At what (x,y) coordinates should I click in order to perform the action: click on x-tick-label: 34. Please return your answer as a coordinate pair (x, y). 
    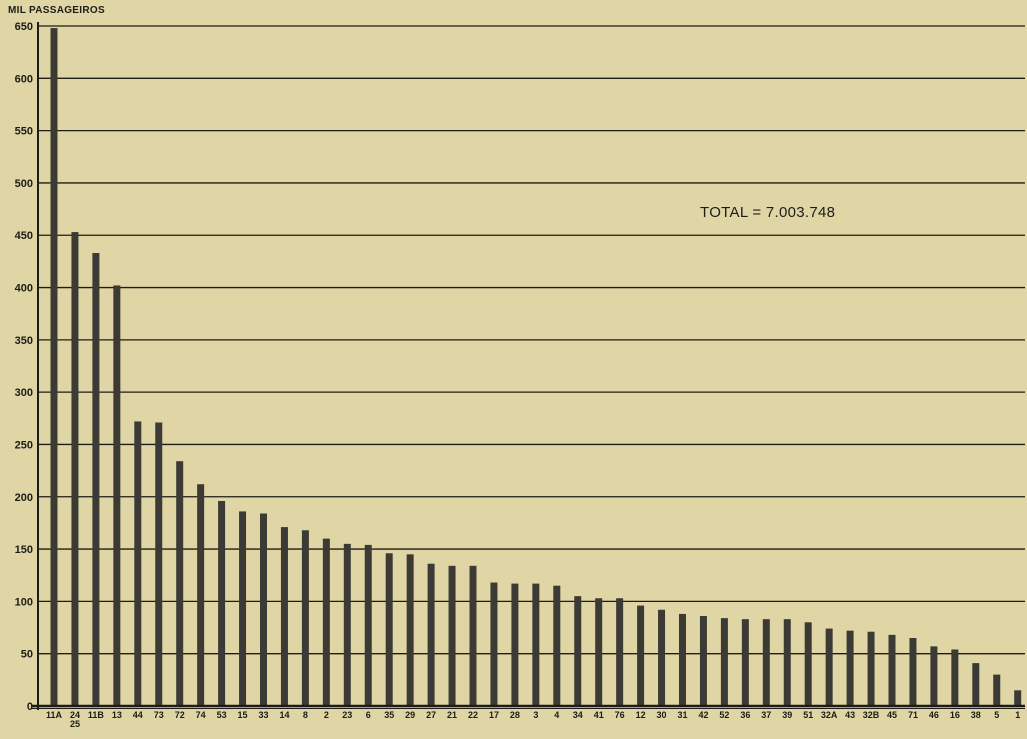
    Looking at the image, I should click on (578, 715).